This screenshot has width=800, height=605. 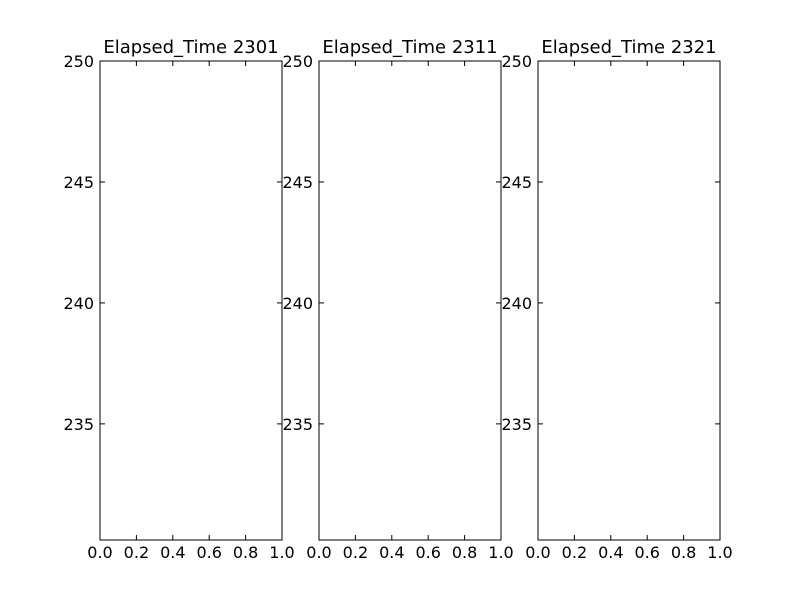 What do you see at coordinates (628, 47) in the screenshot?
I see `subplot-title: Elapsed_Time 2321` at bounding box center [628, 47].